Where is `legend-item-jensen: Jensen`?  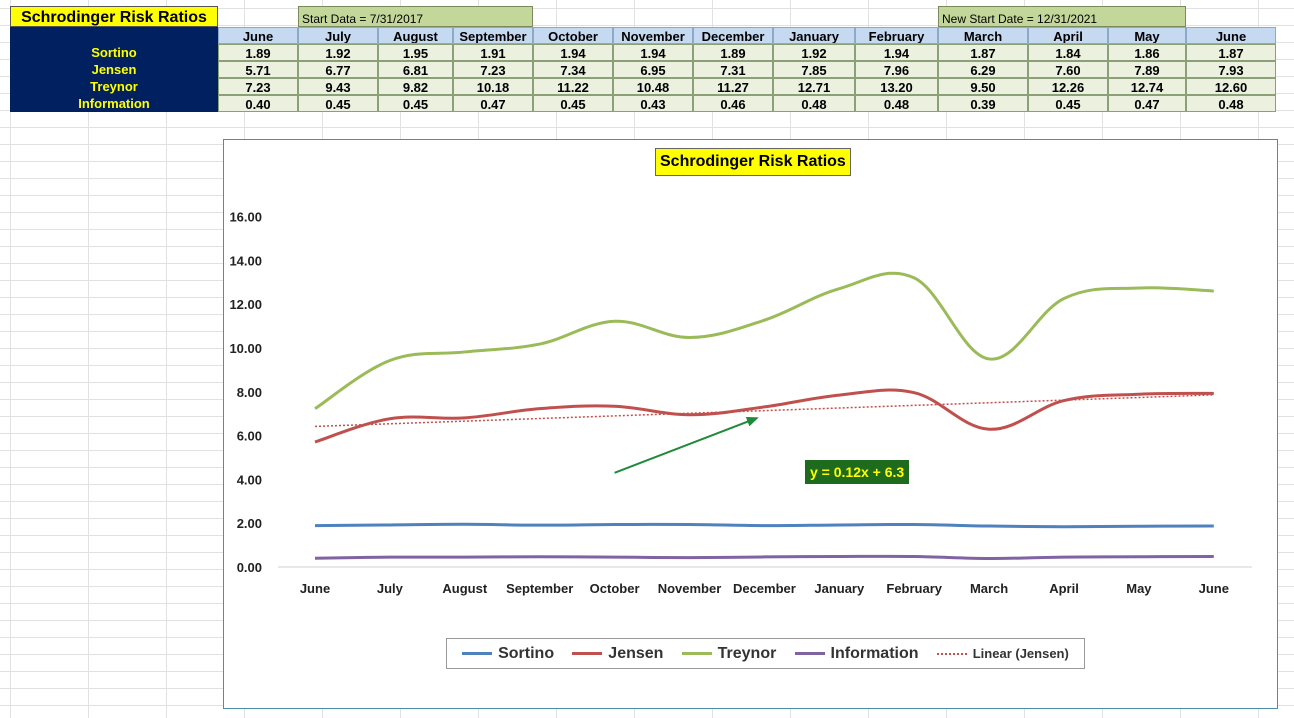 legend-item-jensen: Jensen is located at coordinates (617, 654).